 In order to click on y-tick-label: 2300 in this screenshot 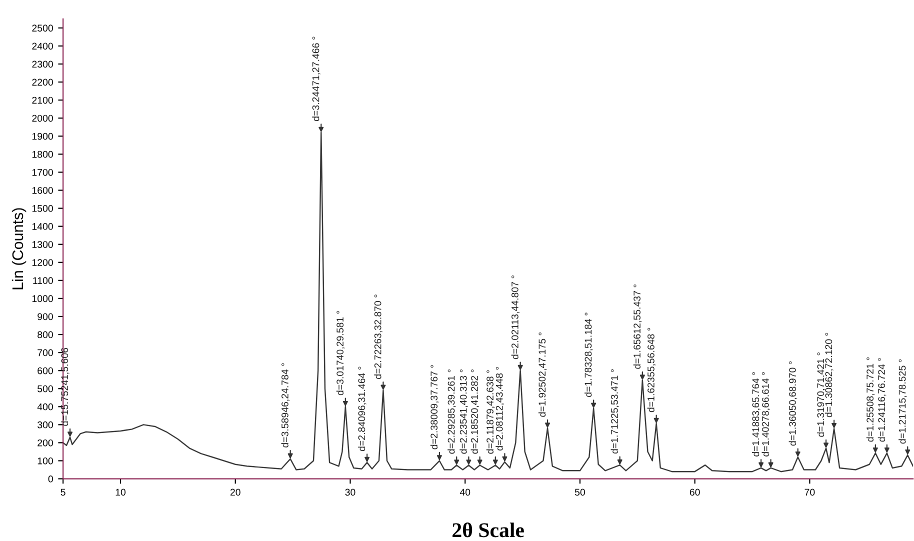, I will do `click(42, 64)`.